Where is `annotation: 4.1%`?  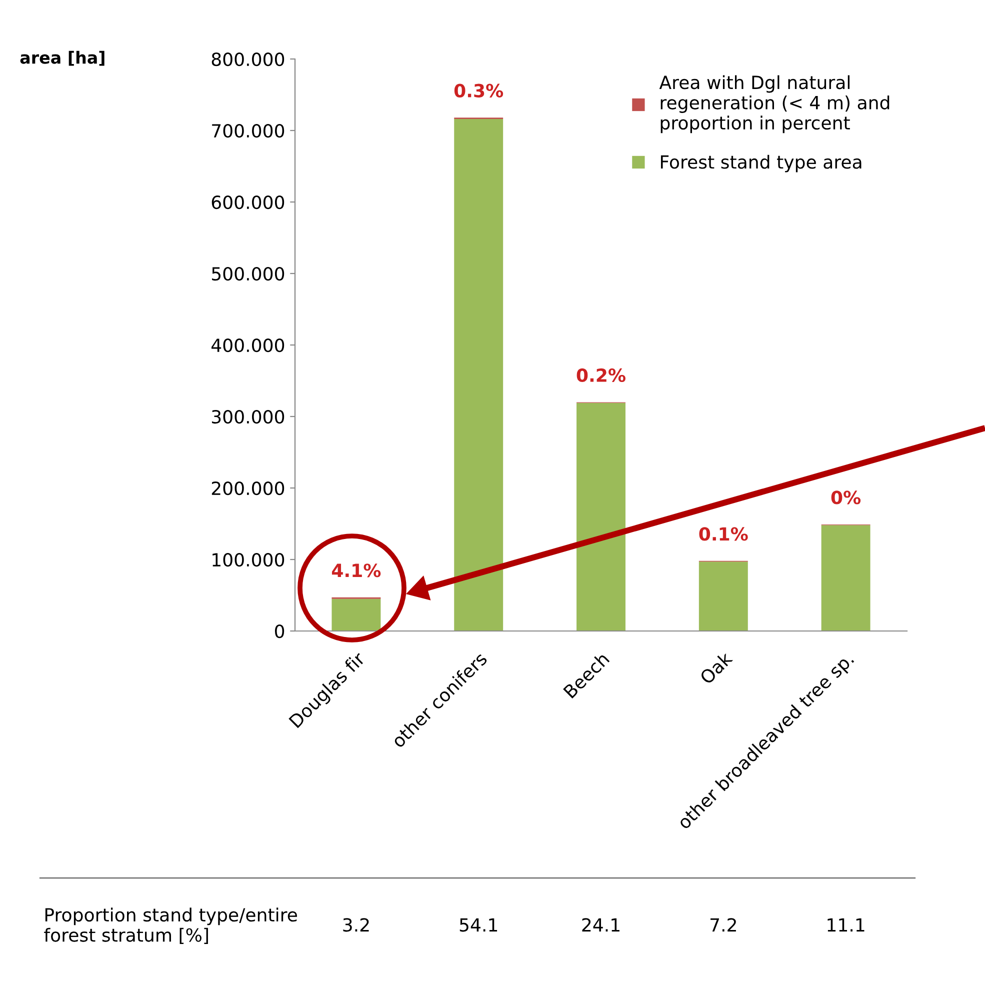 annotation: 4.1% is located at coordinates (356, 571).